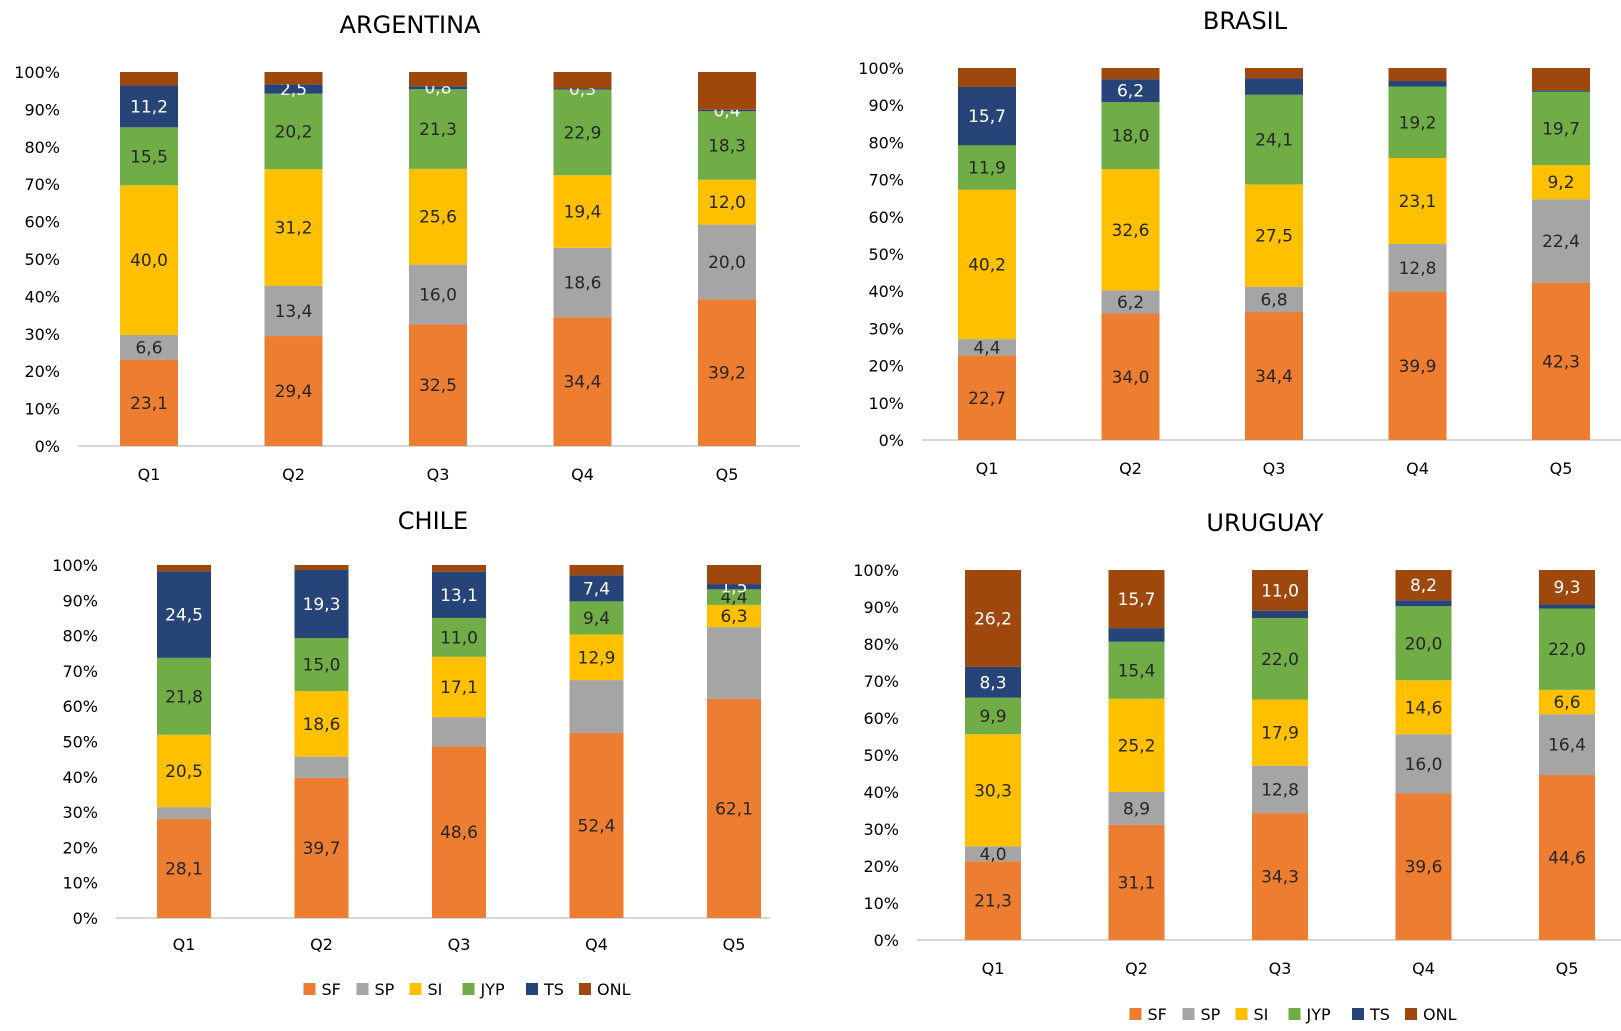 The width and height of the screenshot is (1621, 1031). I want to click on bar-segment-si-q5, so click(727, 202).